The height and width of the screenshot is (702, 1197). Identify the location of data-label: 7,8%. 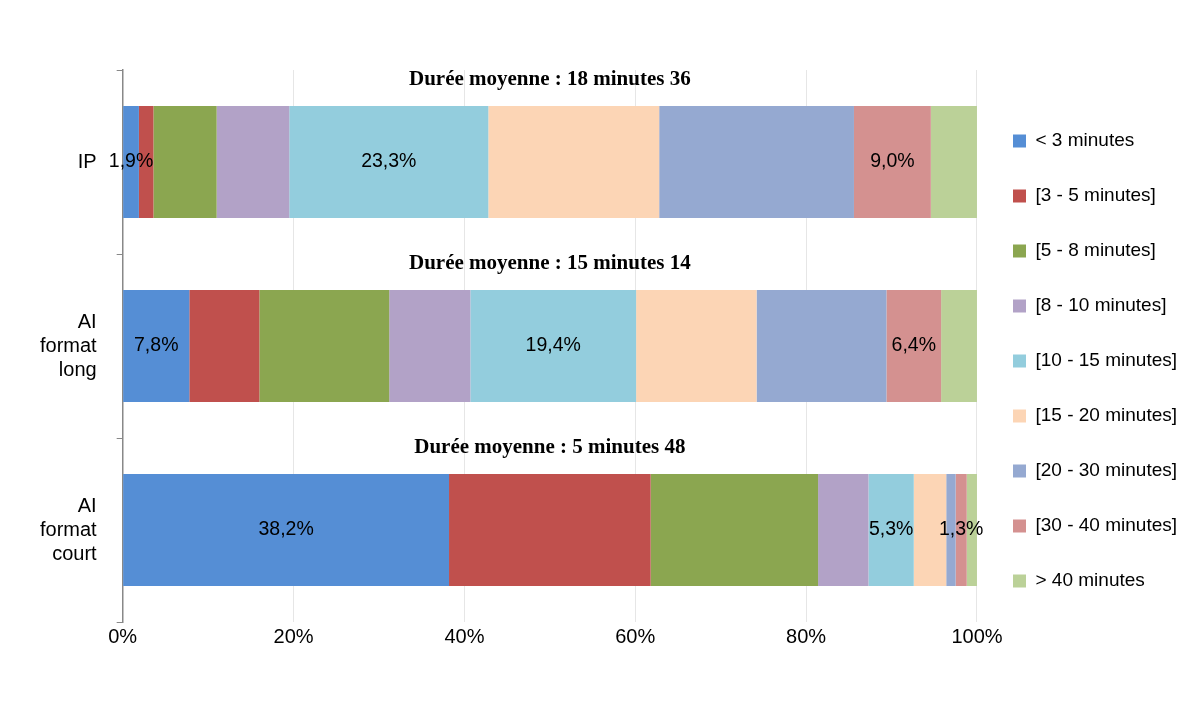
(156, 344).